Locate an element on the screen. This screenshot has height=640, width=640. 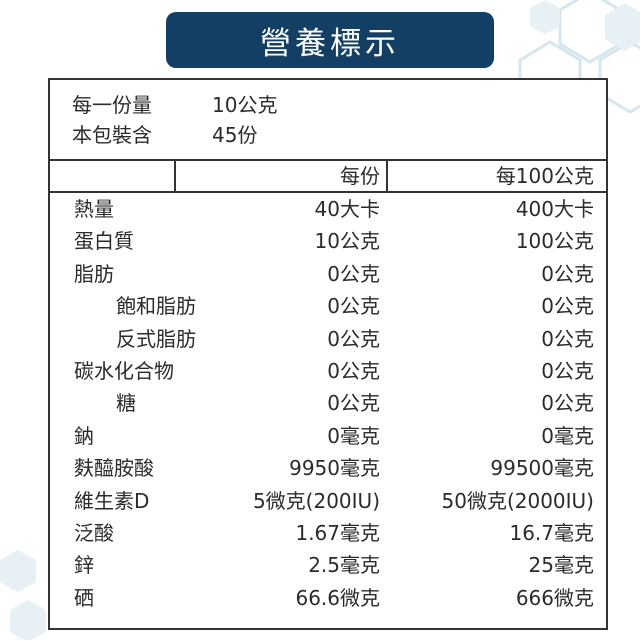
column-header-per-serving: 每份 is located at coordinates (360, 176).